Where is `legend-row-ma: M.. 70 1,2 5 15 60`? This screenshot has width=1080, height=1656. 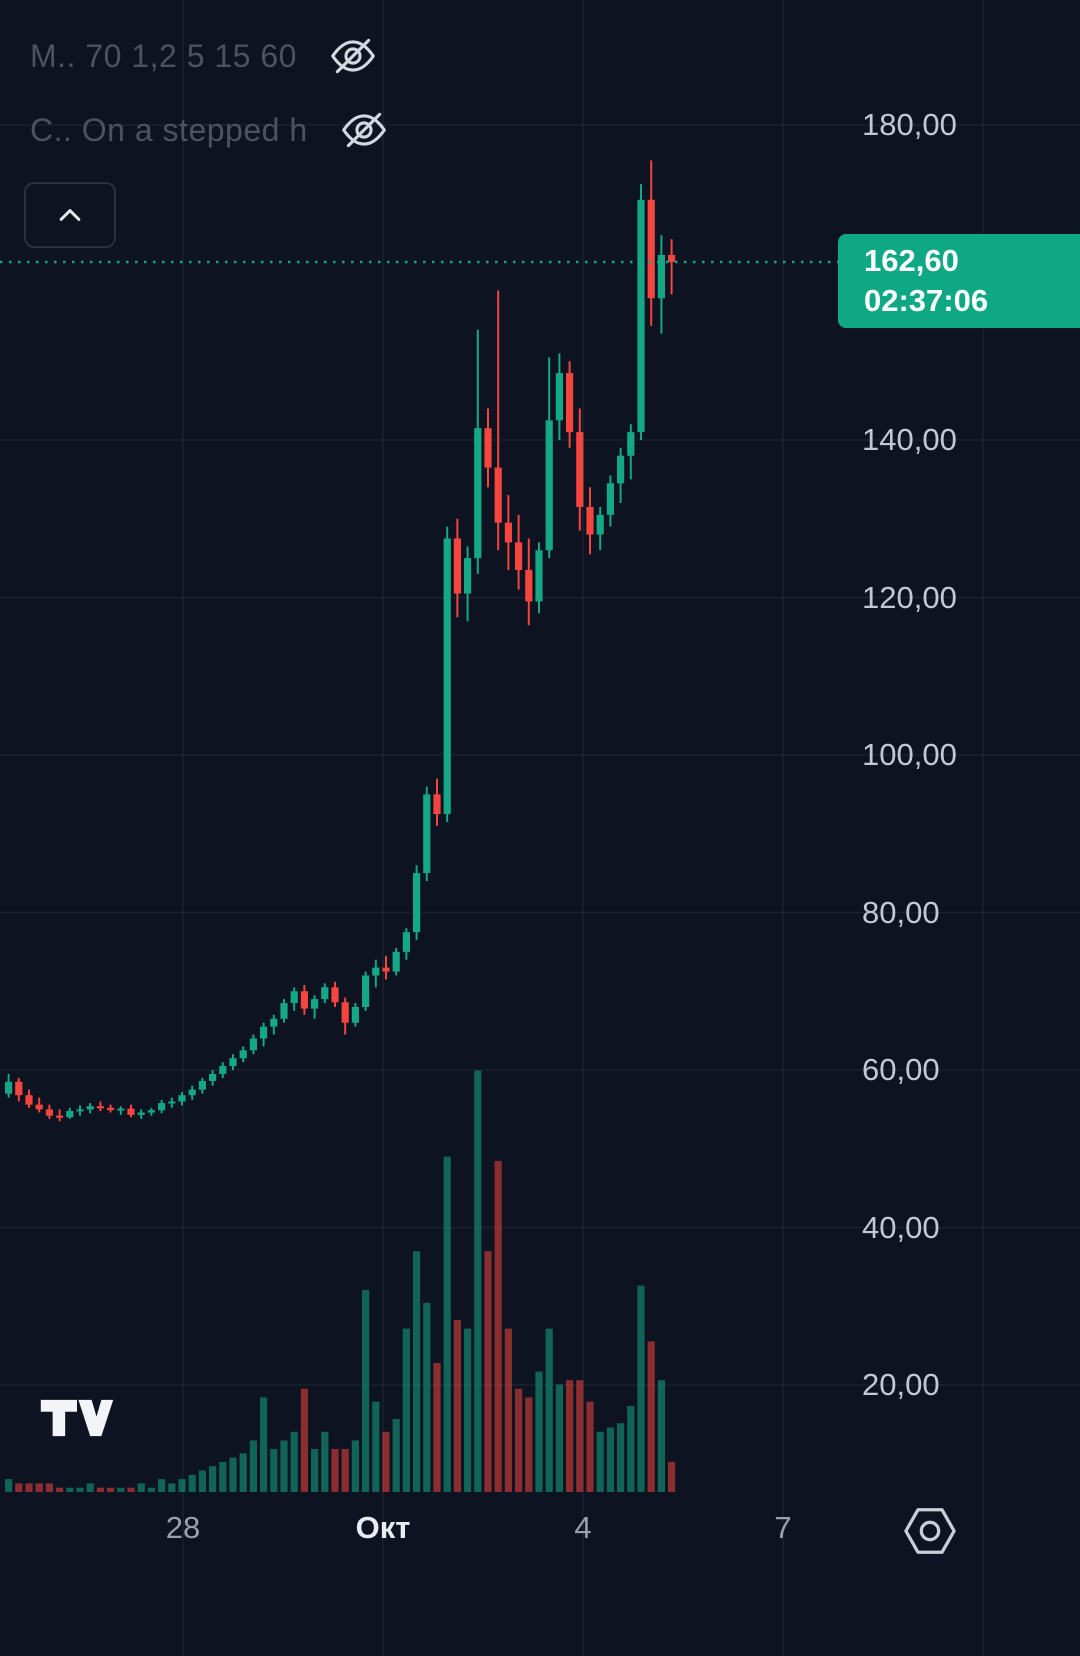
legend-row-ma: M.. 70 1,2 5 15 60 is located at coordinates (210, 56).